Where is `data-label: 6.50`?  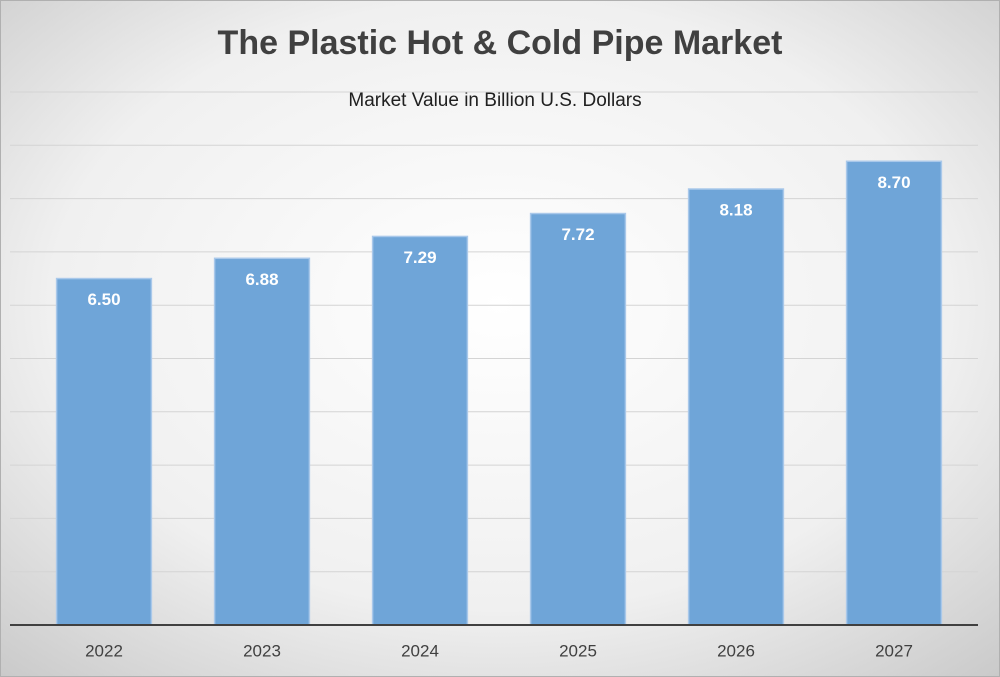 data-label: 6.50 is located at coordinates (103, 299).